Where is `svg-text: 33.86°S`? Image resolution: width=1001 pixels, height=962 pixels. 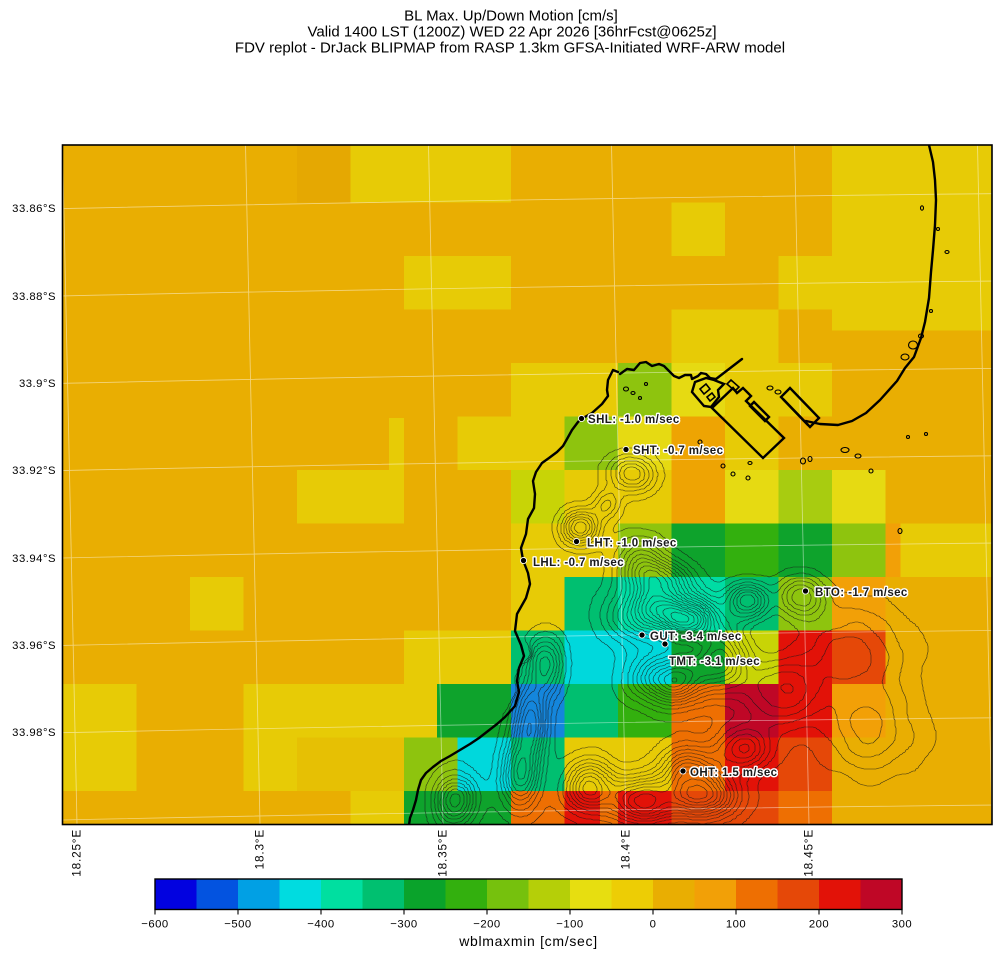 svg-text: 33.86°S is located at coordinates (34, 209).